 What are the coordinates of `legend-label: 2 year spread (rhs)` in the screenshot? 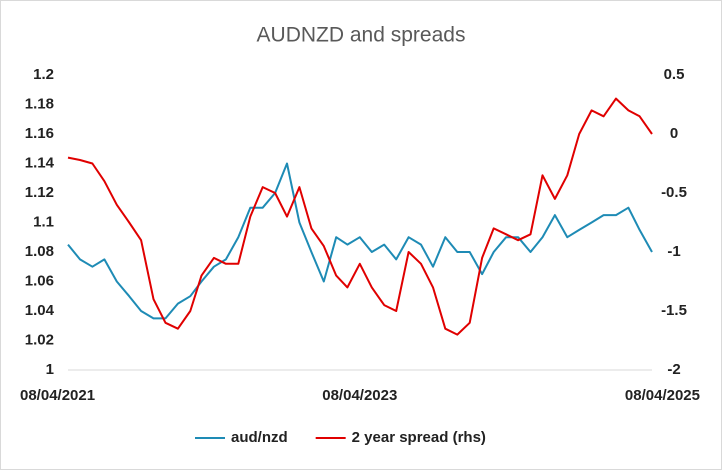 It's located at (419, 437).